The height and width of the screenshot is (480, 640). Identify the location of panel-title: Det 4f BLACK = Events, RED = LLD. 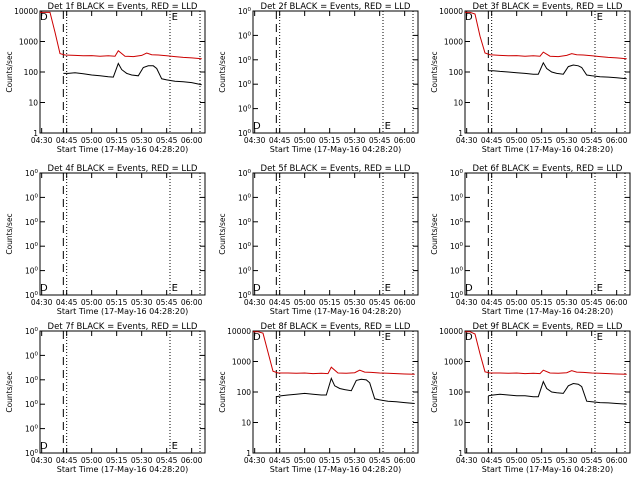
(123, 169).